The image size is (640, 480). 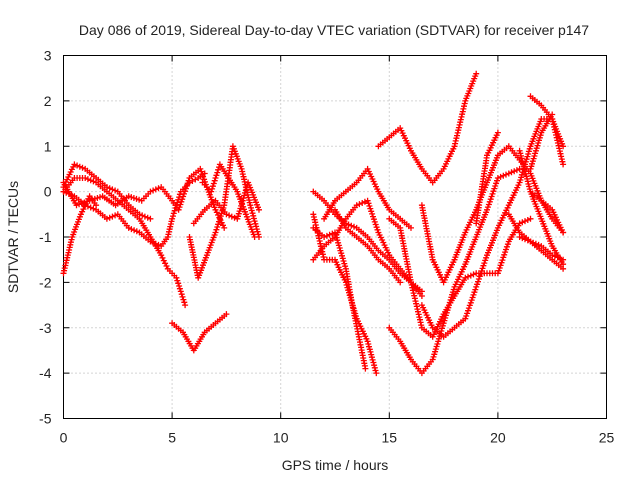 What do you see at coordinates (48, 146) in the screenshot?
I see `y-tick-label: 1` at bounding box center [48, 146].